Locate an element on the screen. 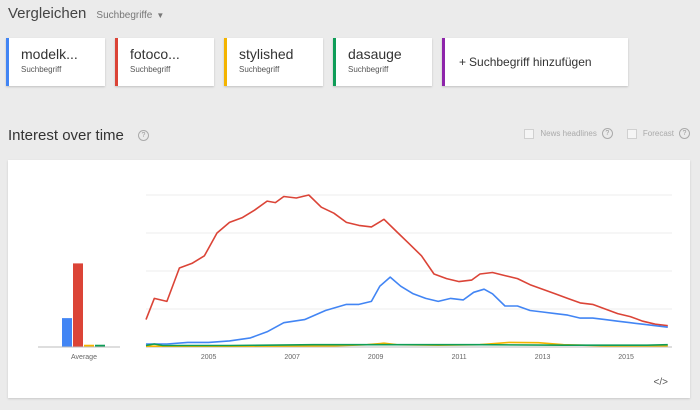 The image size is (700, 410). compare-mode-dropdown: Suchbegriffe ▼ is located at coordinates (130, 15).